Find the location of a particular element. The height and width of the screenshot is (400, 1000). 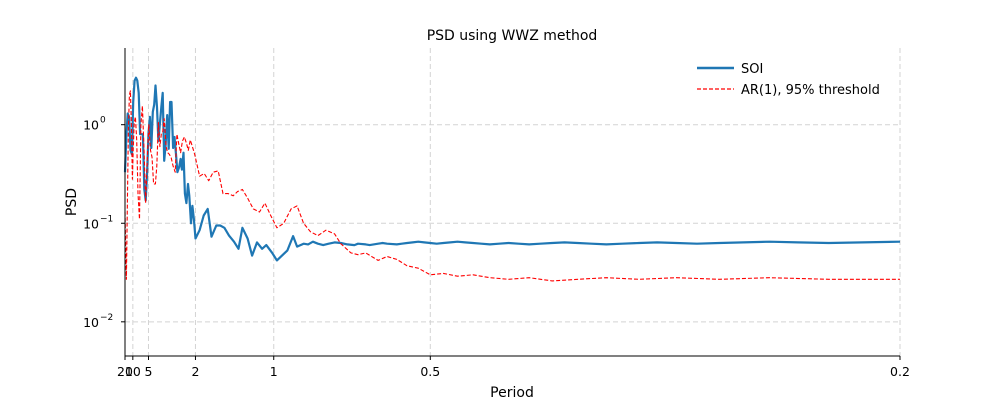

y-tick-label: 10 −2 is located at coordinates (98, 321).